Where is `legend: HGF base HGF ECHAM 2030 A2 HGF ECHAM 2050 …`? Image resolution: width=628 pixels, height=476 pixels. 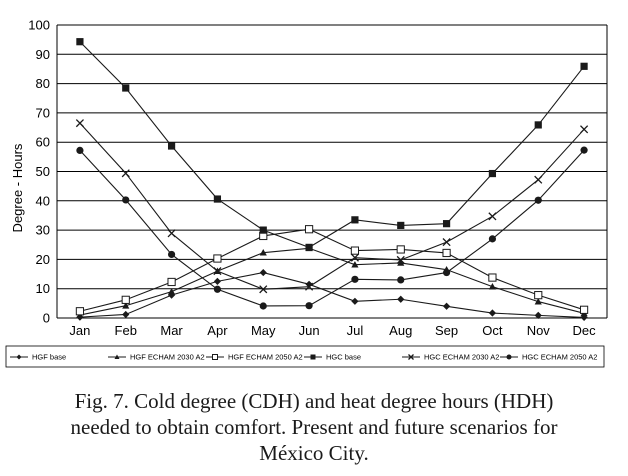 legend: HGF base HGF ECHAM 2030 A2 HGF ECHAM 2050 … is located at coordinates (305, 356).